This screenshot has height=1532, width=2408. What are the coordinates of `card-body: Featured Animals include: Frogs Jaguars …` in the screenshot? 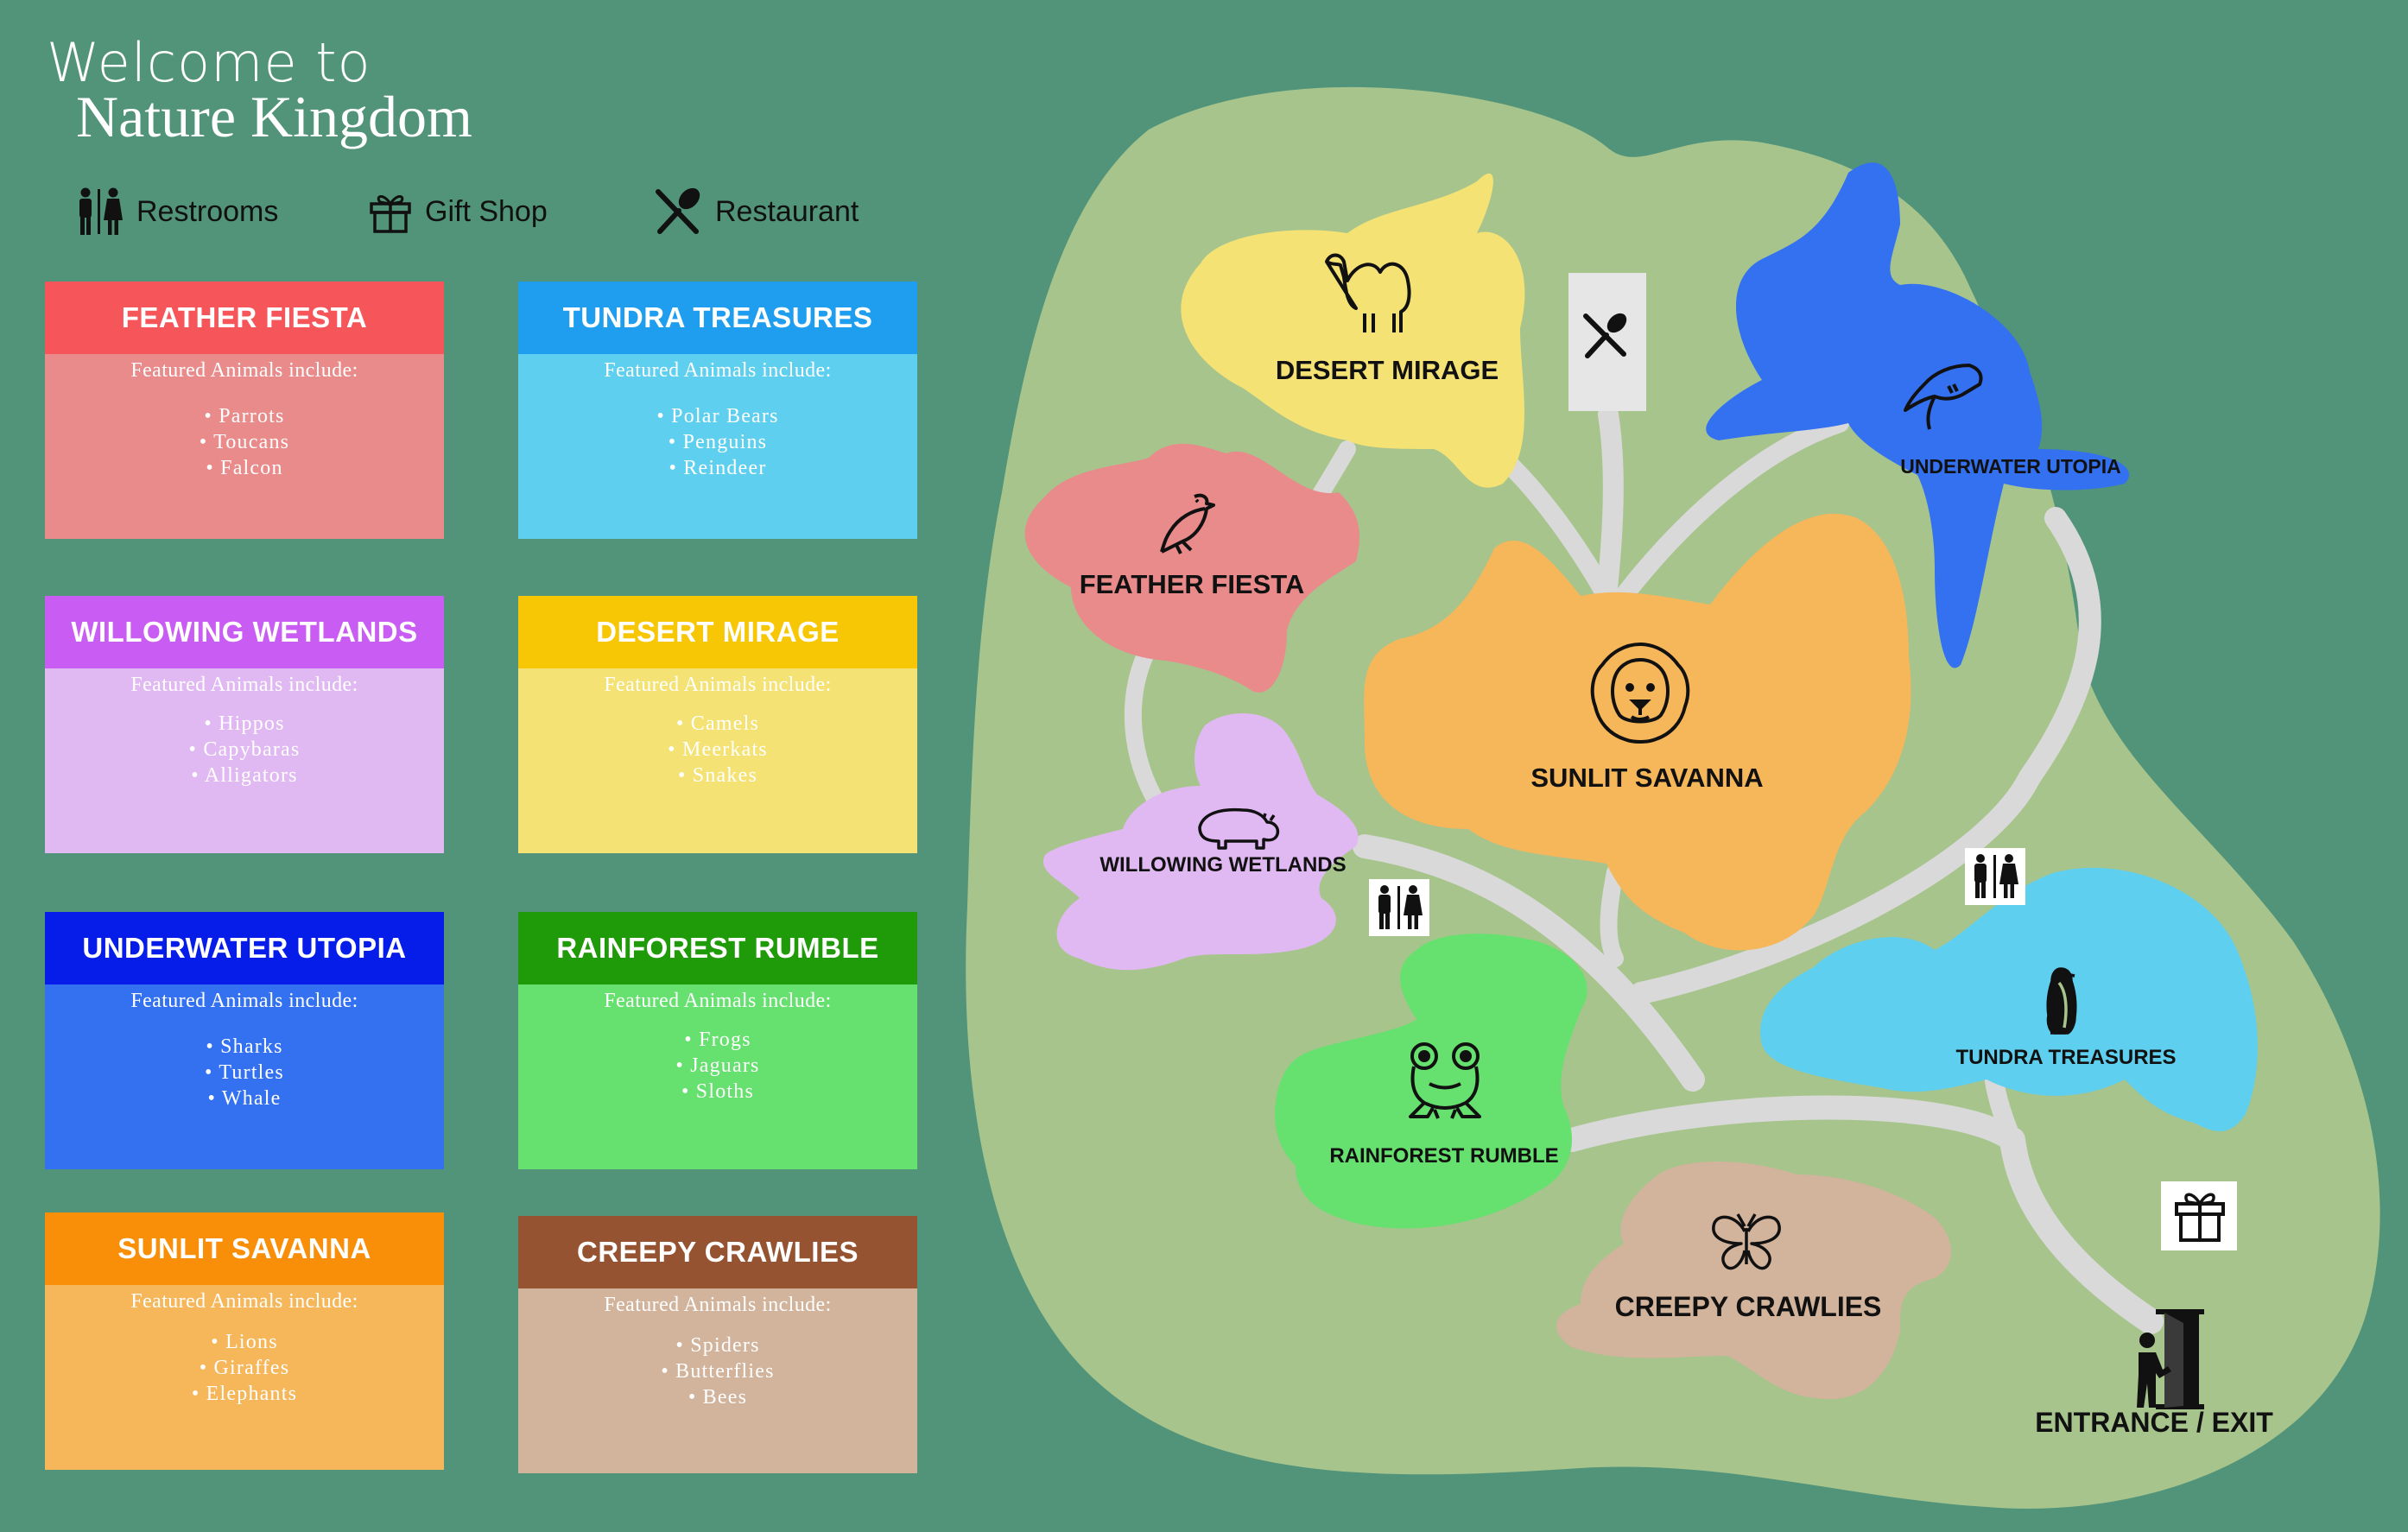 It's located at (718, 1076).